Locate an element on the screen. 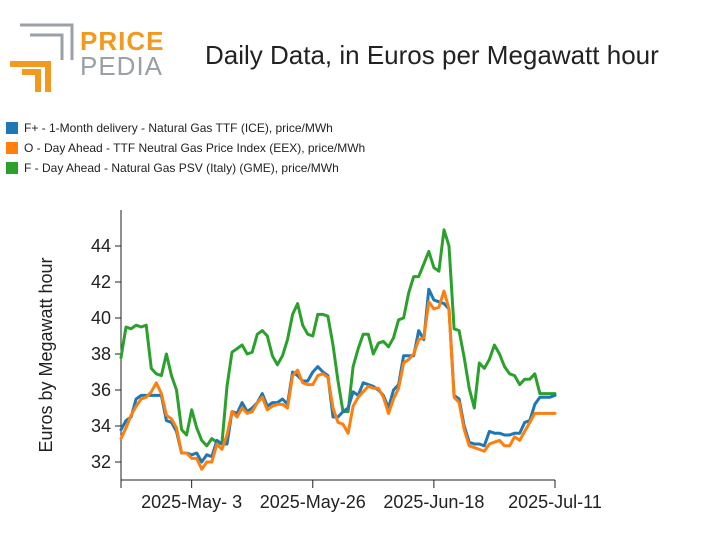  y-tick-label-32: 32 is located at coordinates (101, 462).